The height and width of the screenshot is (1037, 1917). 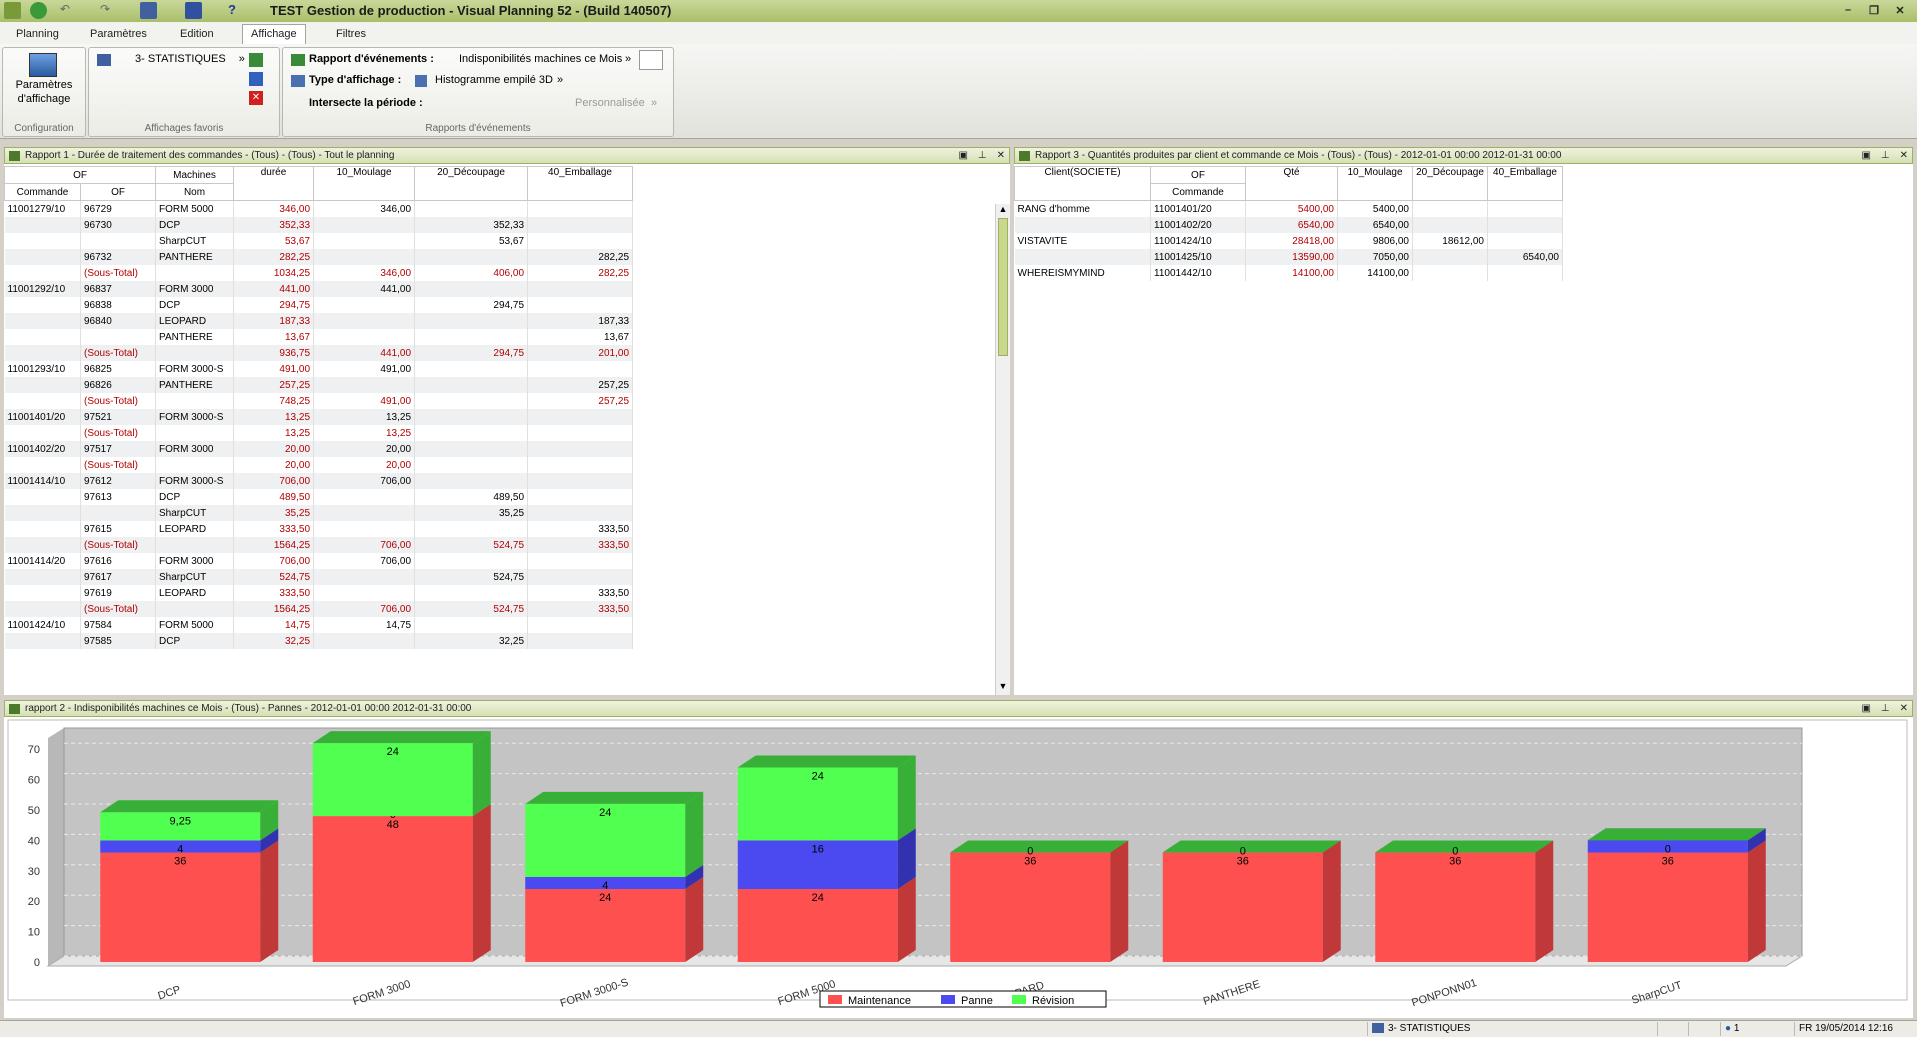 I want to click on type-dropdown: Histogramme empilé 3D, so click(x=494, y=80).